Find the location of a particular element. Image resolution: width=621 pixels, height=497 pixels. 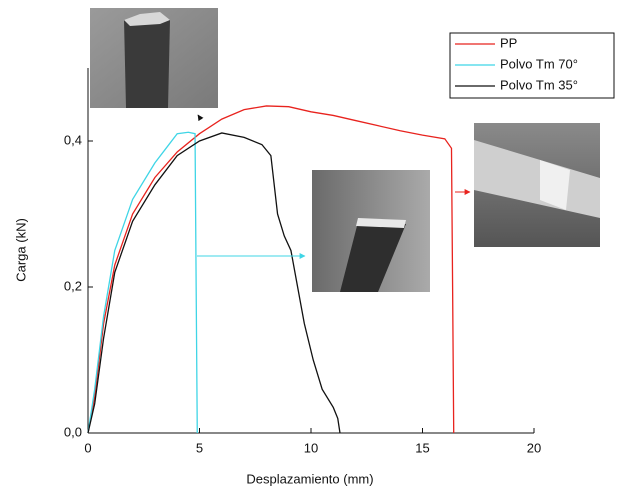

photo-pp is located at coordinates (154, 58).